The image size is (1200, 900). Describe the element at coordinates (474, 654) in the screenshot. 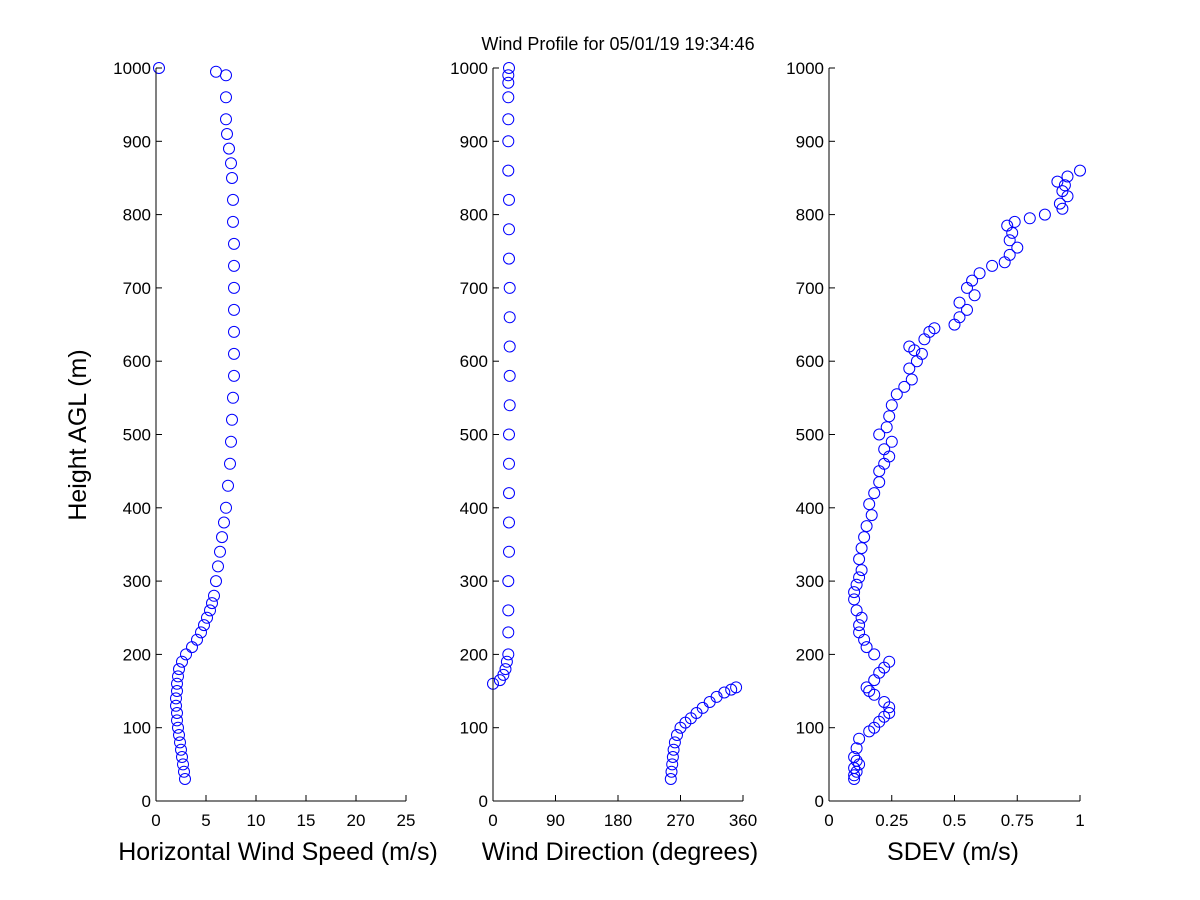

I see `direction-y-tick-label: 200` at that location.